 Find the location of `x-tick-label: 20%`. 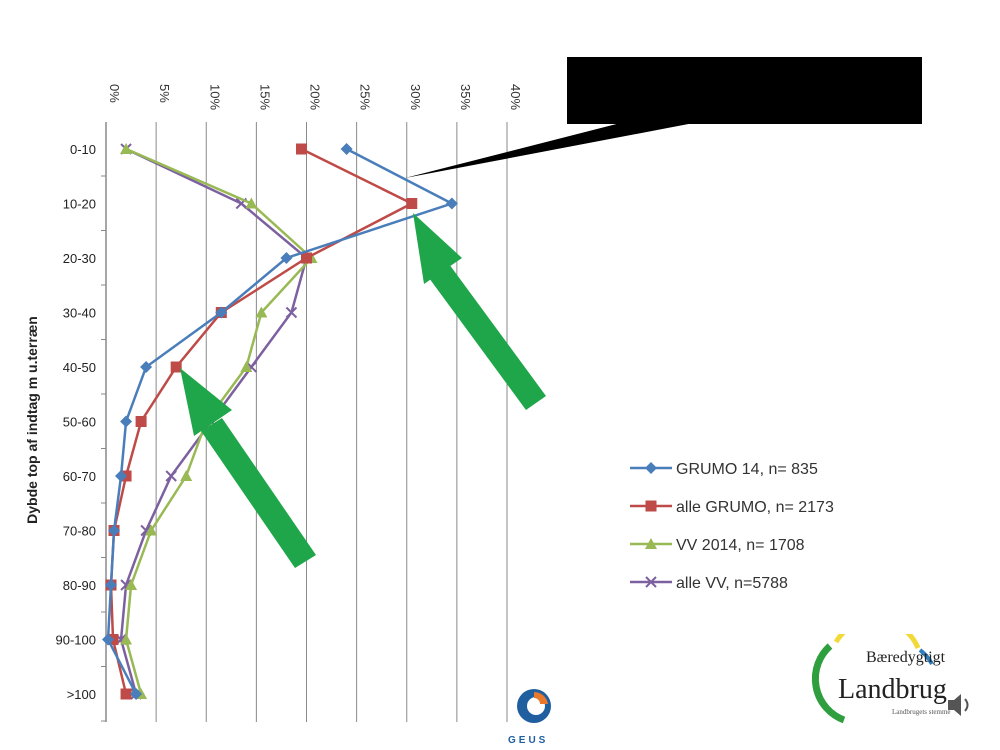

x-tick-label: 20% is located at coordinates (315, 97).